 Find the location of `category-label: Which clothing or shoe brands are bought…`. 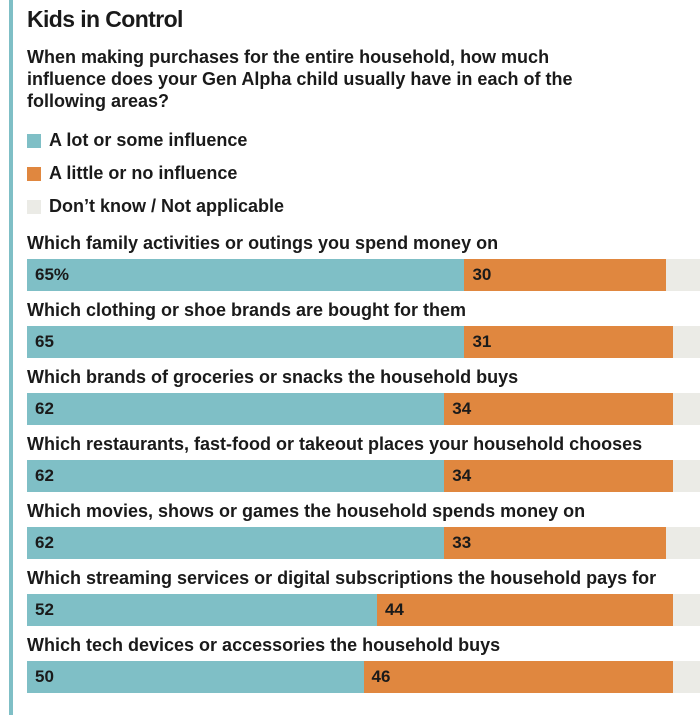

category-label: Which clothing or shoe brands are bought… is located at coordinates (247, 310).